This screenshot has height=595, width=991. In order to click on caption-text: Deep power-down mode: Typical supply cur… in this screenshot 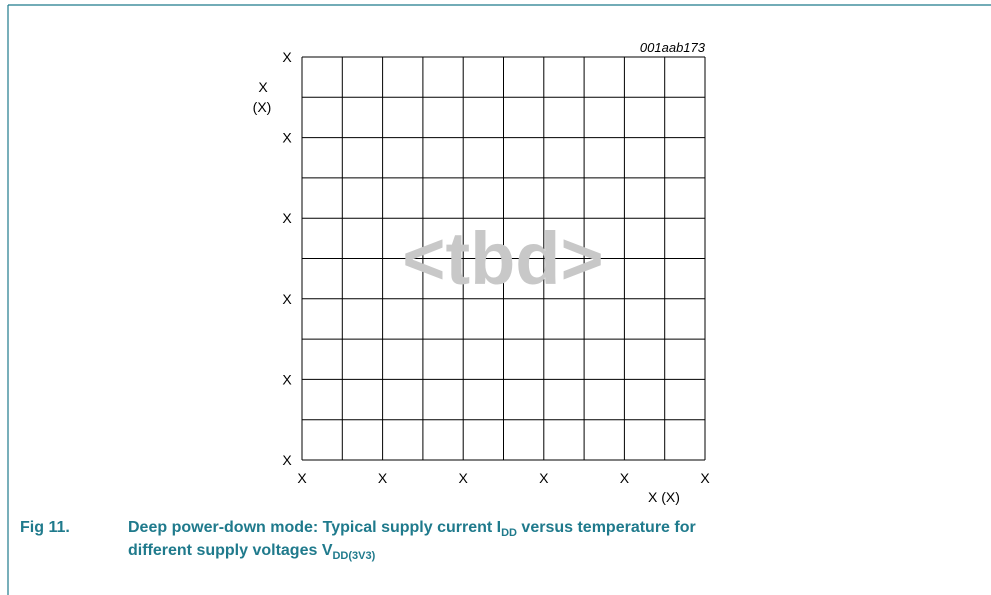, I will do `click(315, 527)`.